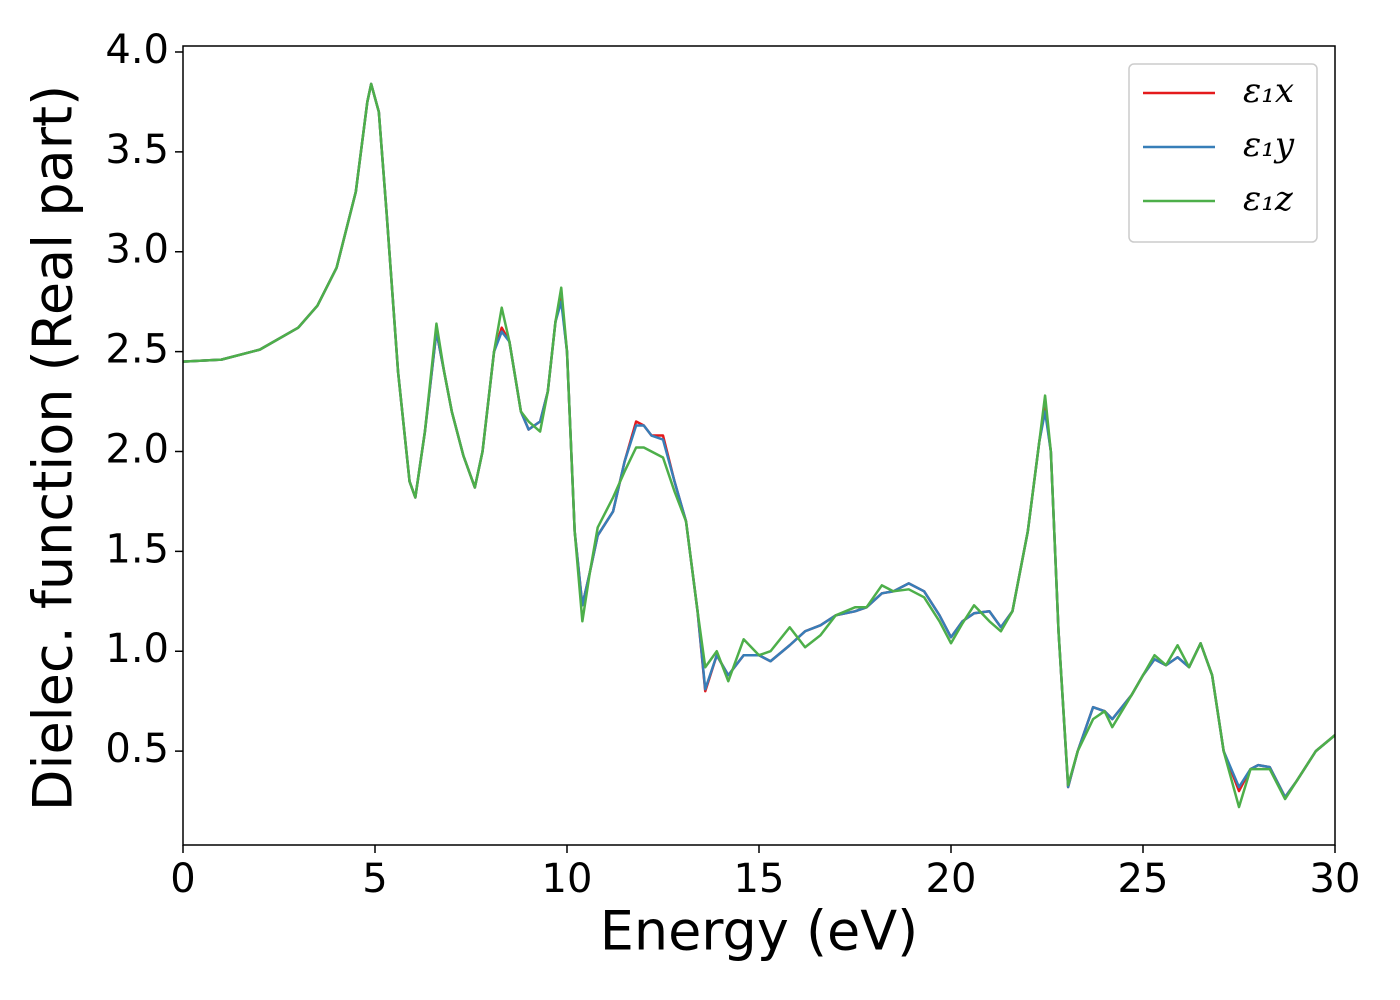 Image resolution: width=1400 pixels, height=1000 pixels. What do you see at coordinates (137, 749) in the screenshot?
I see `y-tick-label: 0.5` at bounding box center [137, 749].